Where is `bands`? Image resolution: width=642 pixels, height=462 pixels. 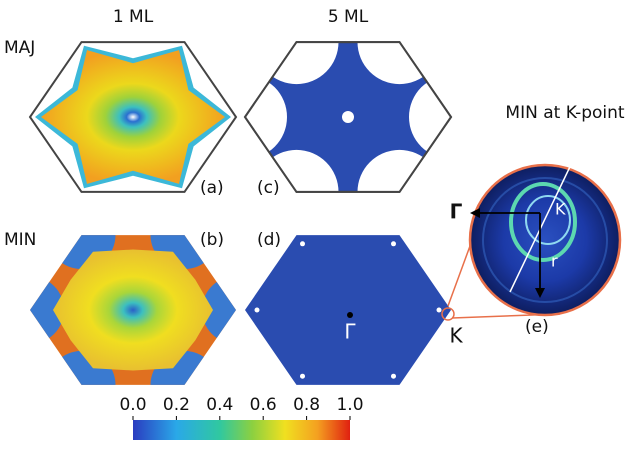
bands is located at coordinates (133, 310).